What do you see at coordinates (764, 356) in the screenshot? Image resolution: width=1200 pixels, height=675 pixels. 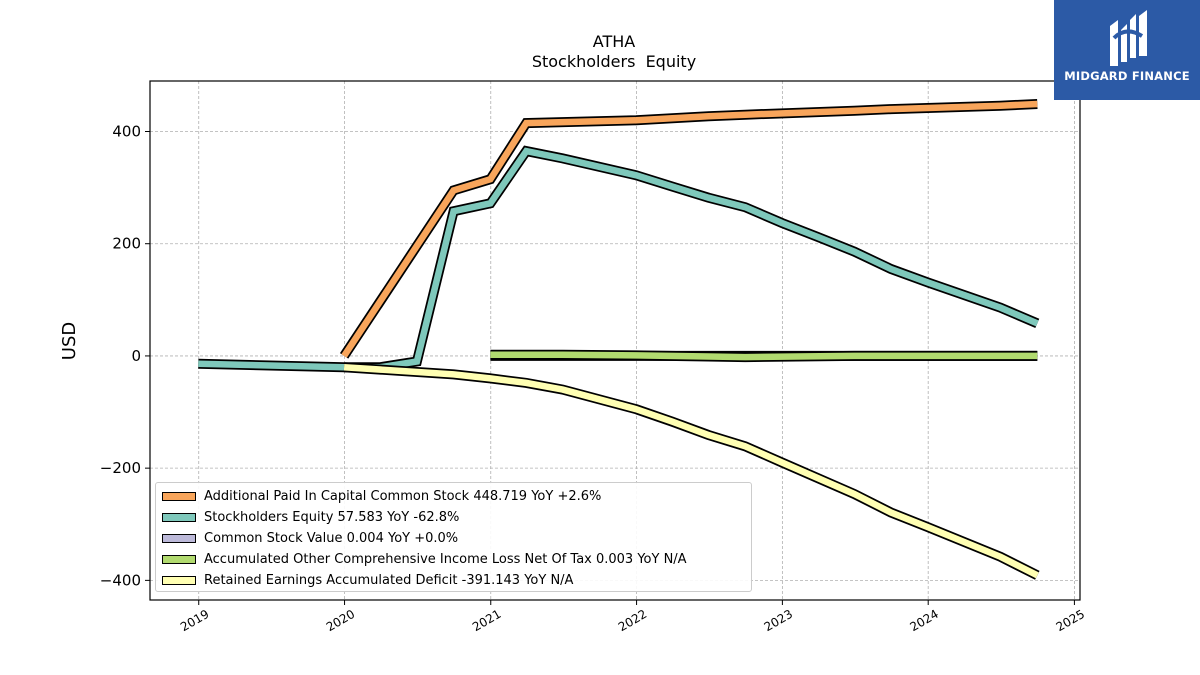 I see `series-line` at bounding box center [764, 356].